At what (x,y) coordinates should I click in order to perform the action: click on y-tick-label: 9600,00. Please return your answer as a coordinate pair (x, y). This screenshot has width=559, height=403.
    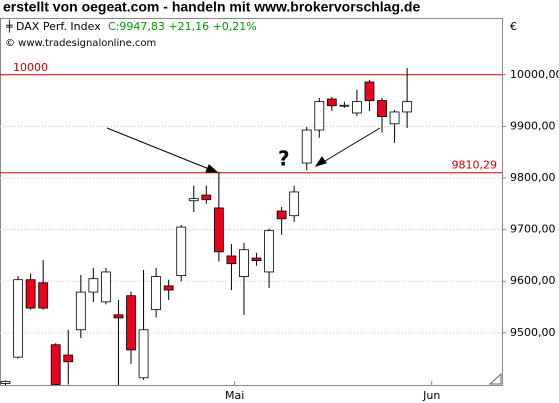
    Looking at the image, I should click on (533, 280).